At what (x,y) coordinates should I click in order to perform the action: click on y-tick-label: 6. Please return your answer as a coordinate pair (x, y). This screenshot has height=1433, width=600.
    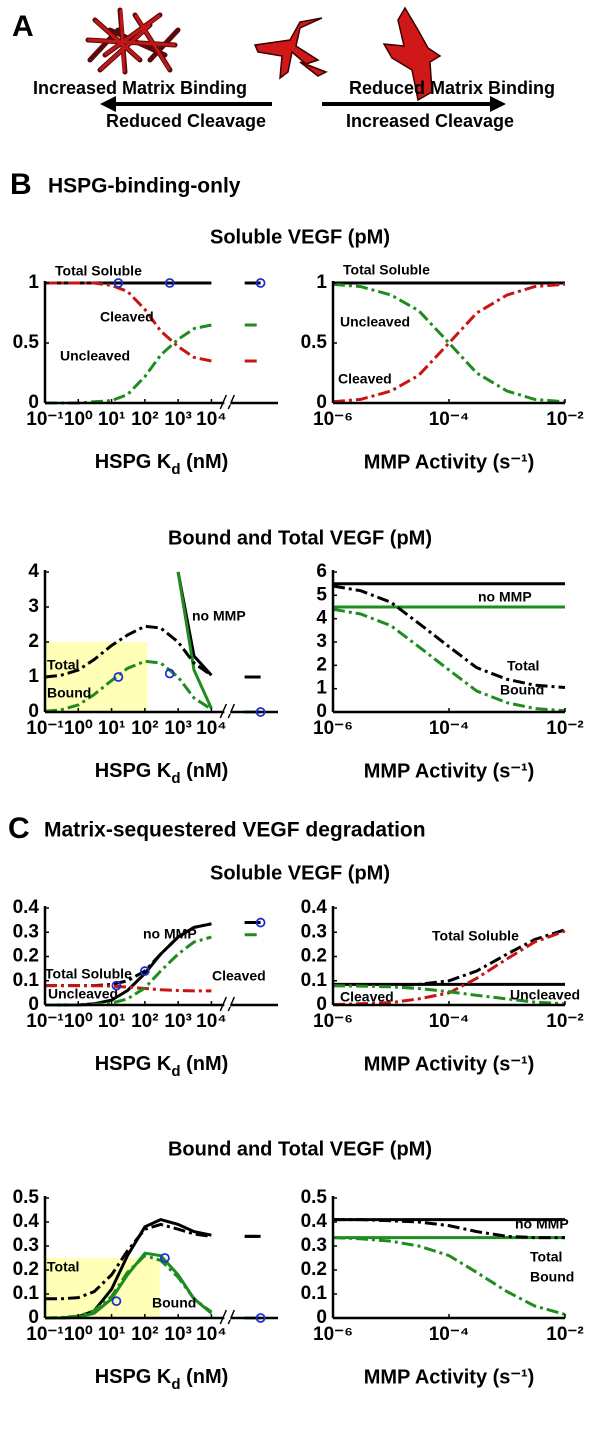
    Looking at the image, I should click on (321, 571).